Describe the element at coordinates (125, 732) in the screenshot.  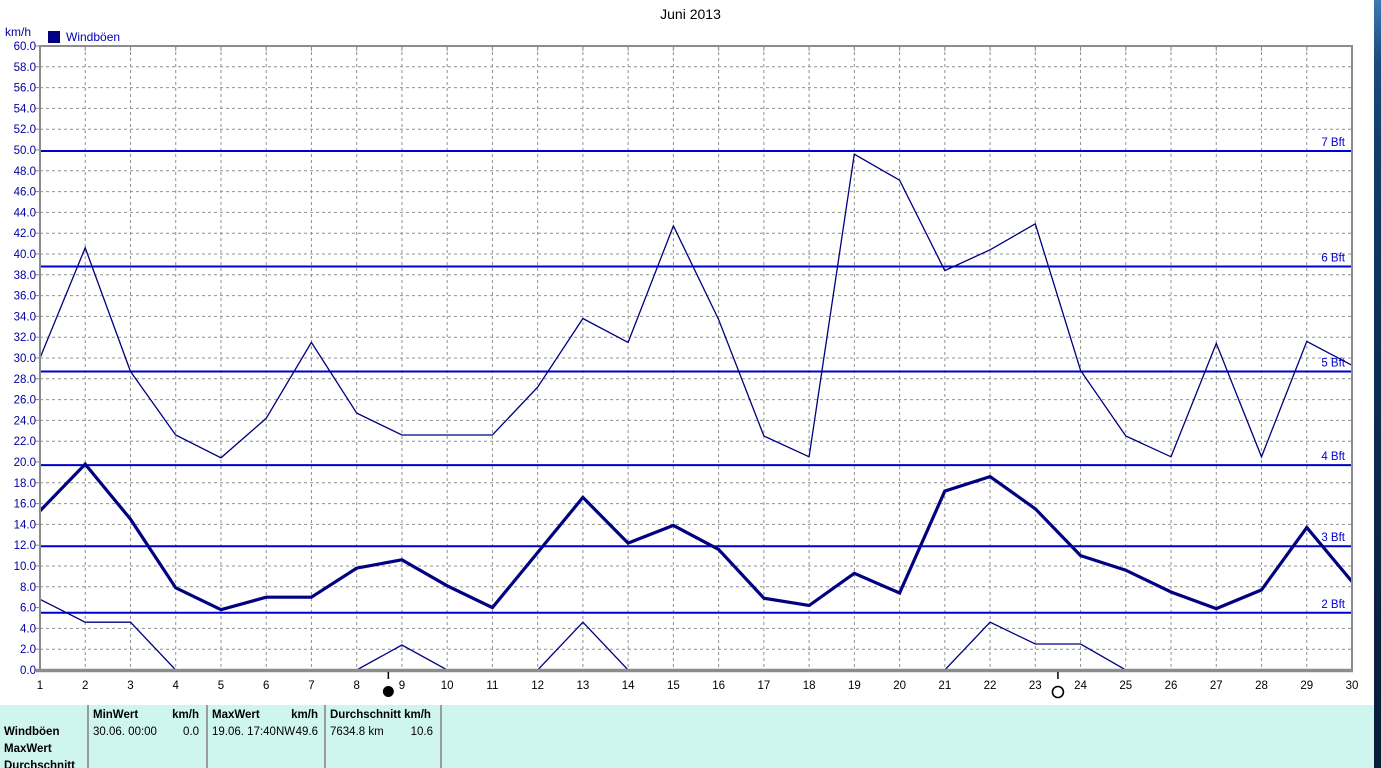
I see `minwert-timestamp: 30.06. 00:00` at that location.